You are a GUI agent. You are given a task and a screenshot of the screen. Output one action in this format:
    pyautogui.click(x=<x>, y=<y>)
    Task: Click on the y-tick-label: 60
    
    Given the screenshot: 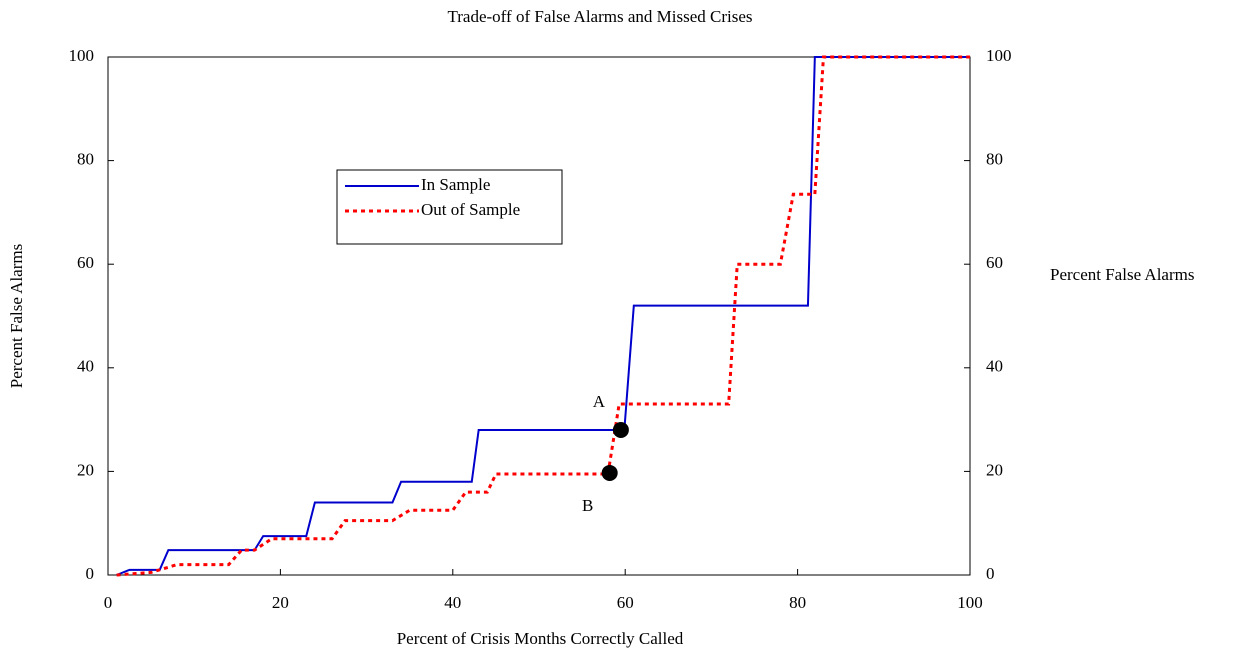 What is the action you would take?
    pyautogui.click(x=85, y=262)
    